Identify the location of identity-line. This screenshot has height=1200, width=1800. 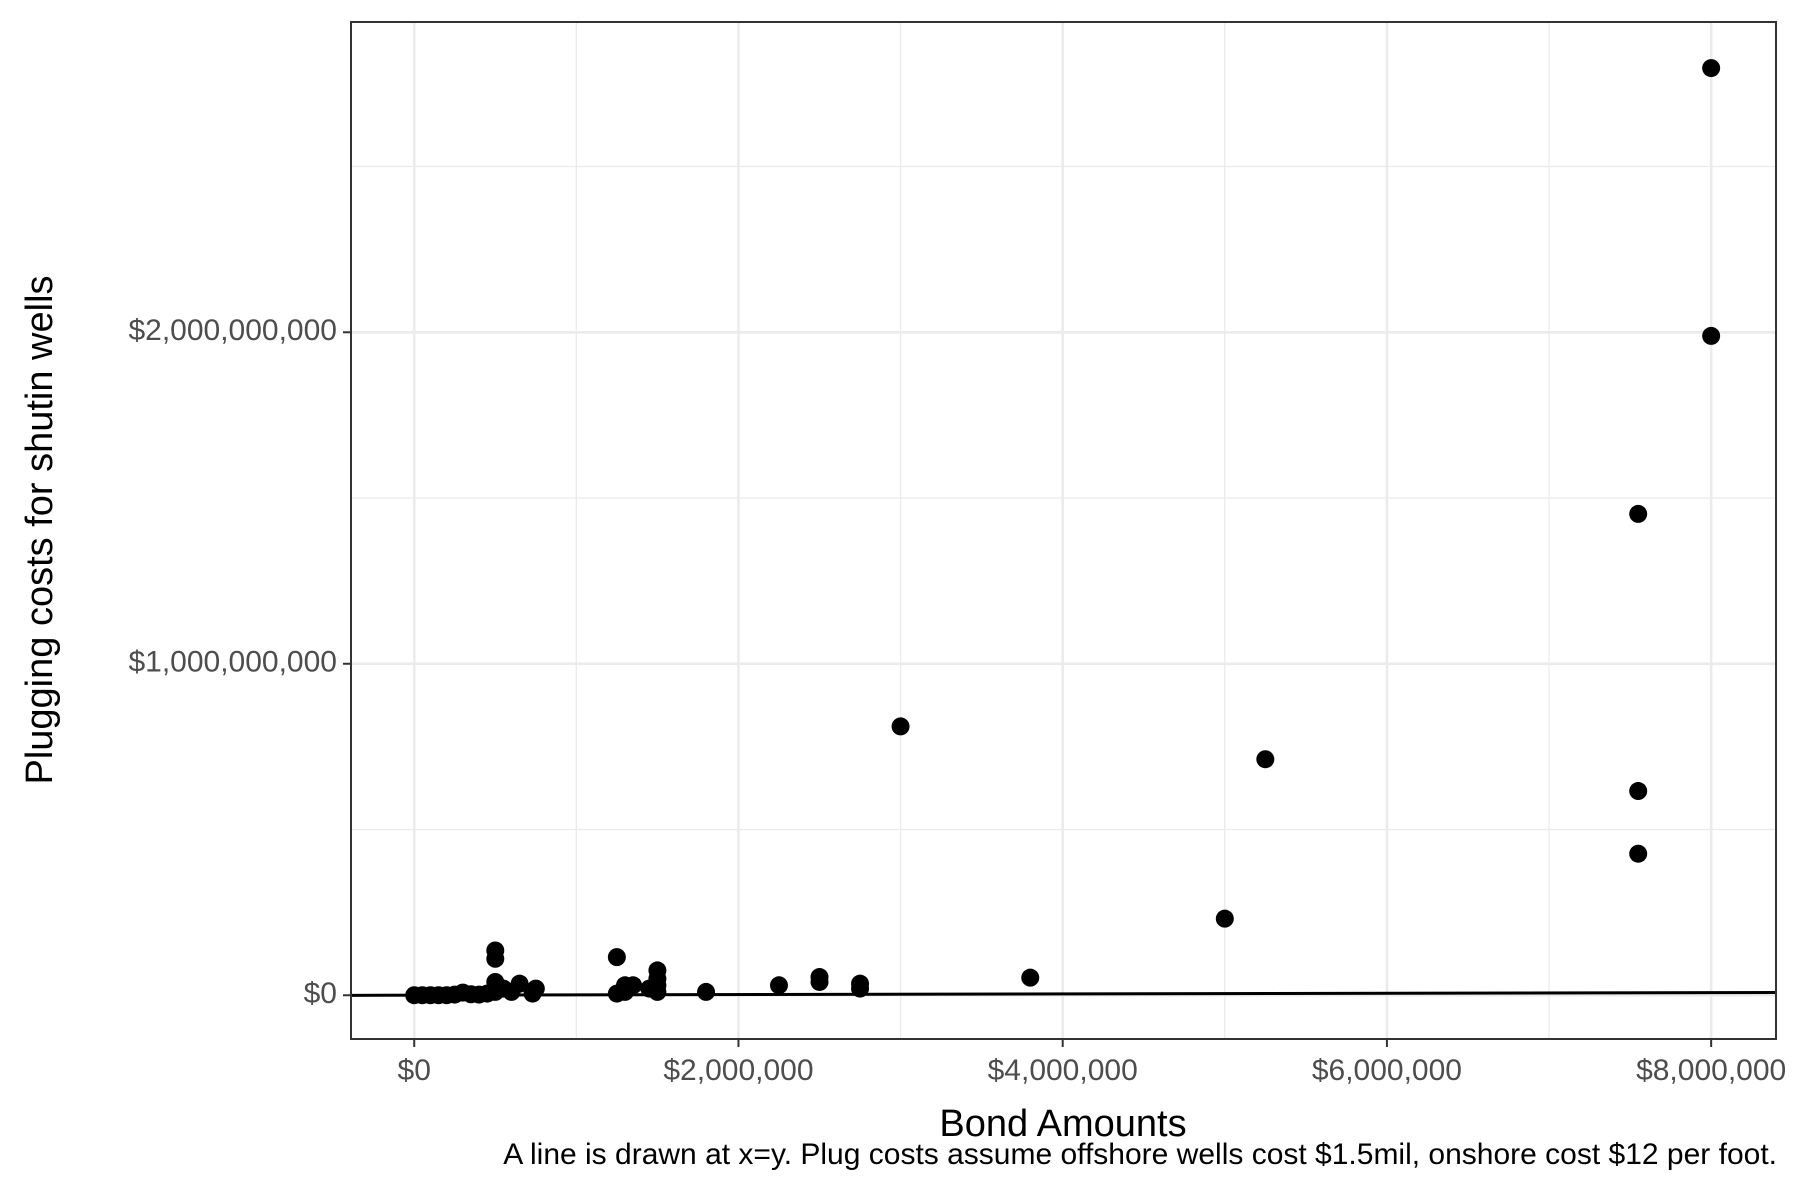
(1063, 993).